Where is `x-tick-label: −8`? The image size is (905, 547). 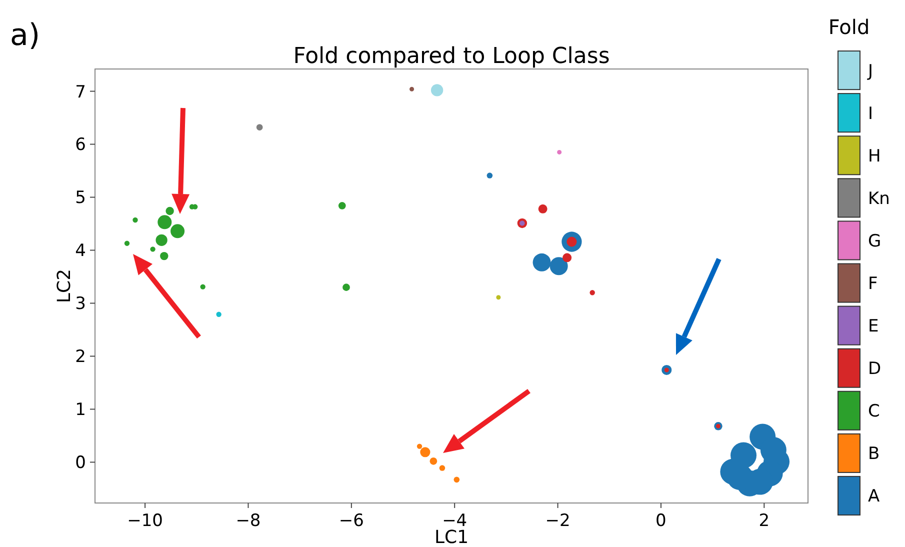 x-tick-label: −8 is located at coordinates (248, 521).